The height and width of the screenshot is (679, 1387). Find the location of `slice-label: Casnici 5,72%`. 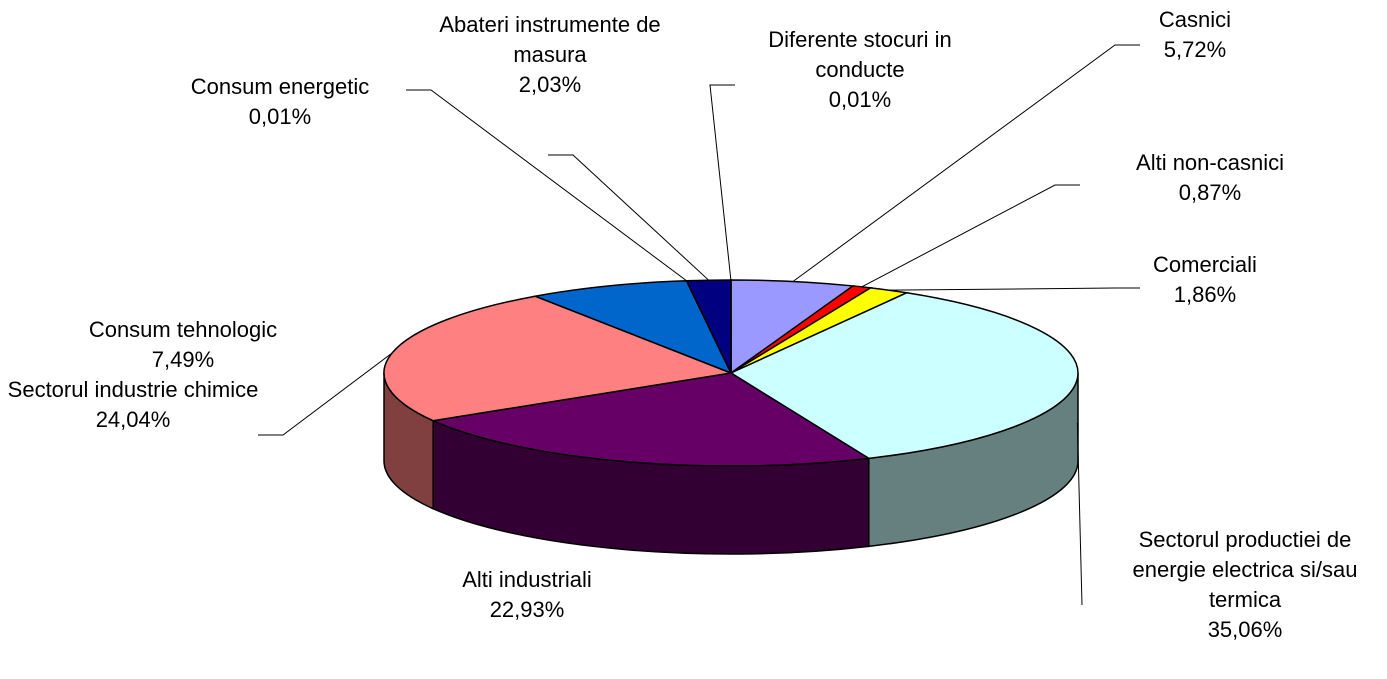

slice-label: Casnici 5,72% is located at coordinates (1195, 35).